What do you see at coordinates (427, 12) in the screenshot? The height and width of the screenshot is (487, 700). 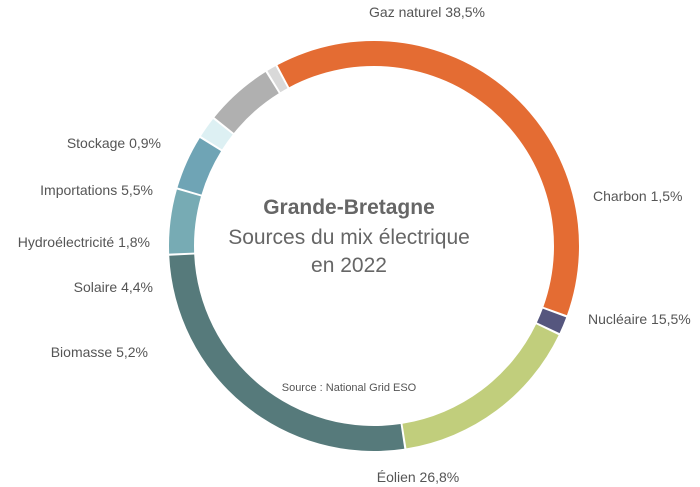 I see `label-gaz naturel: Gaz naturel 38,5%` at bounding box center [427, 12].